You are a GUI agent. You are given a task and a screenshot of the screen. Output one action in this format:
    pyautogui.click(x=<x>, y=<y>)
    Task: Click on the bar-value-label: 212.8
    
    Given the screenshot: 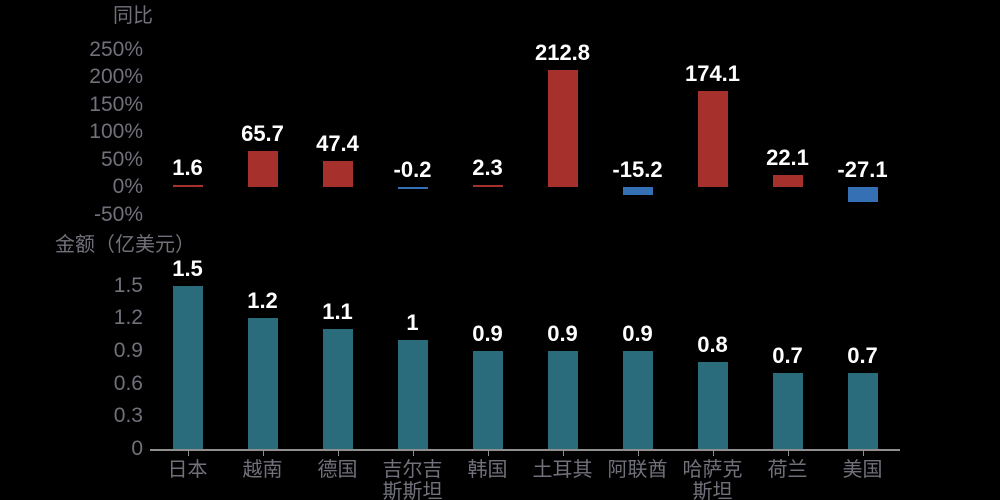 What is the action you would take?
    pyautogui.click(x=562, y=52)
    